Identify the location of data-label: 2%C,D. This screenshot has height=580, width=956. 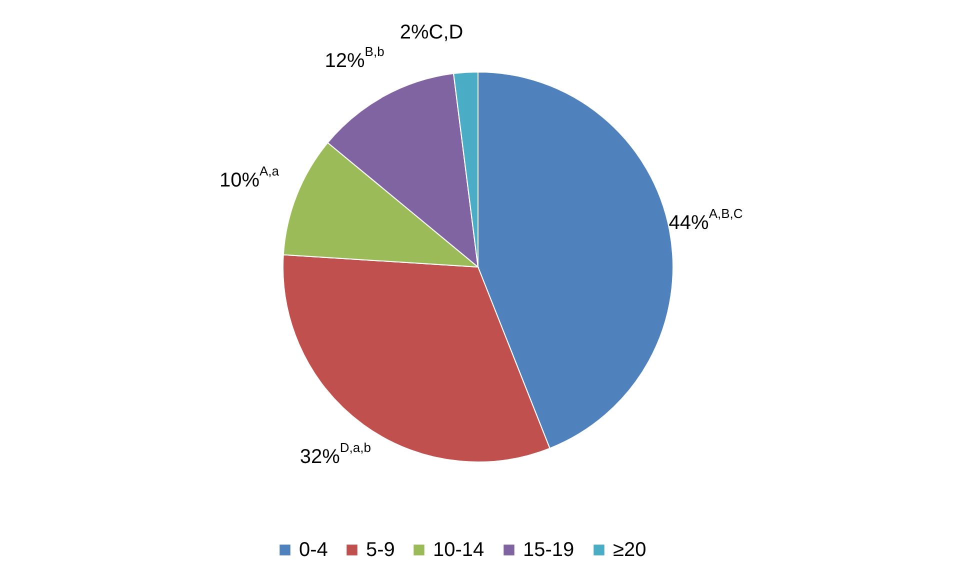
(432, 32).